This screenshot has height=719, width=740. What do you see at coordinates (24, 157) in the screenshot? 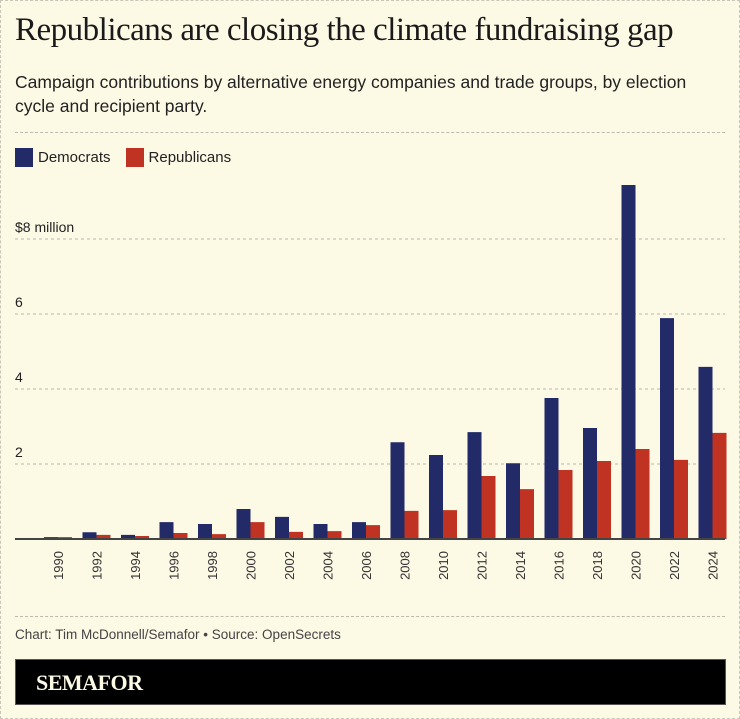
I see `legend-swatch-democrats` at bounding box center [24, 157].